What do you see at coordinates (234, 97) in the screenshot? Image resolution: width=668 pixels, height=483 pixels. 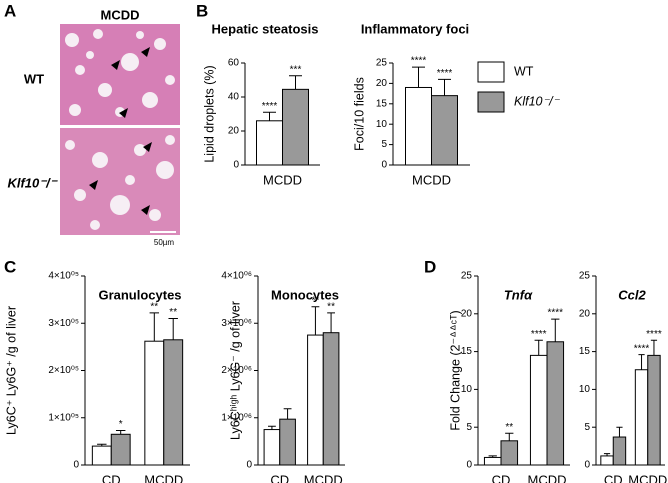 I see `y-tick-label: 40` at bounding box center [234, 97].